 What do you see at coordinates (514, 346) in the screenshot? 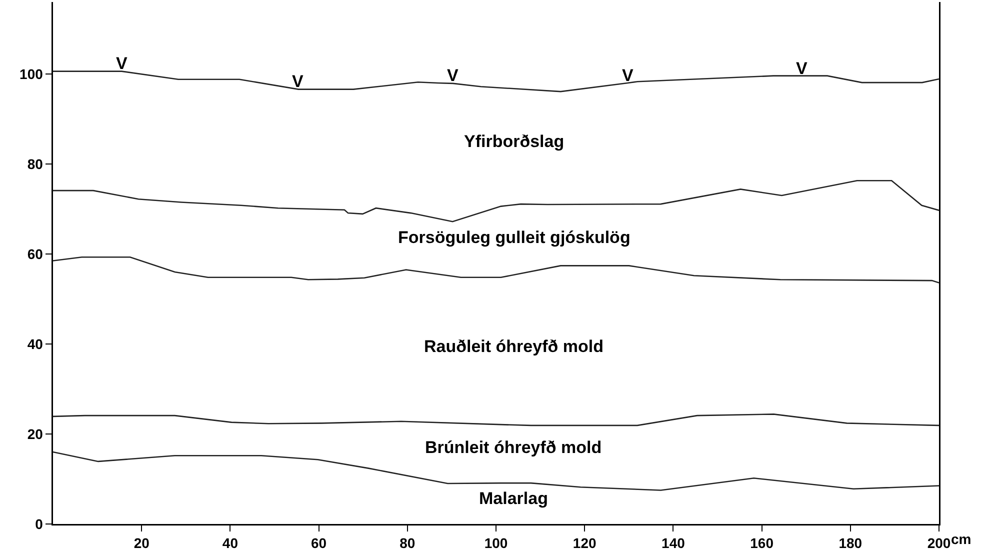
I see `annotation: Rauðleit óhreyfð mold` at bounding box center [514, 346].